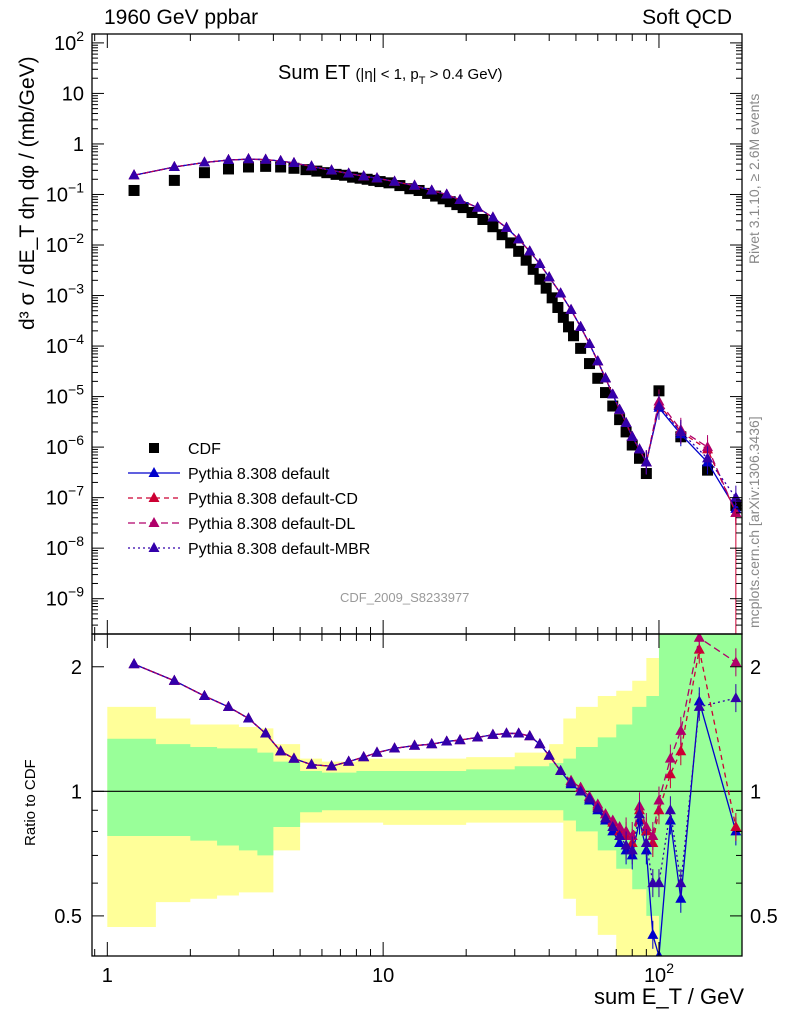 The image size is (786, 1024). Describe the element at coordinates (314, 73) in the screenshot. I see `title-main: Sum ET` at that location.